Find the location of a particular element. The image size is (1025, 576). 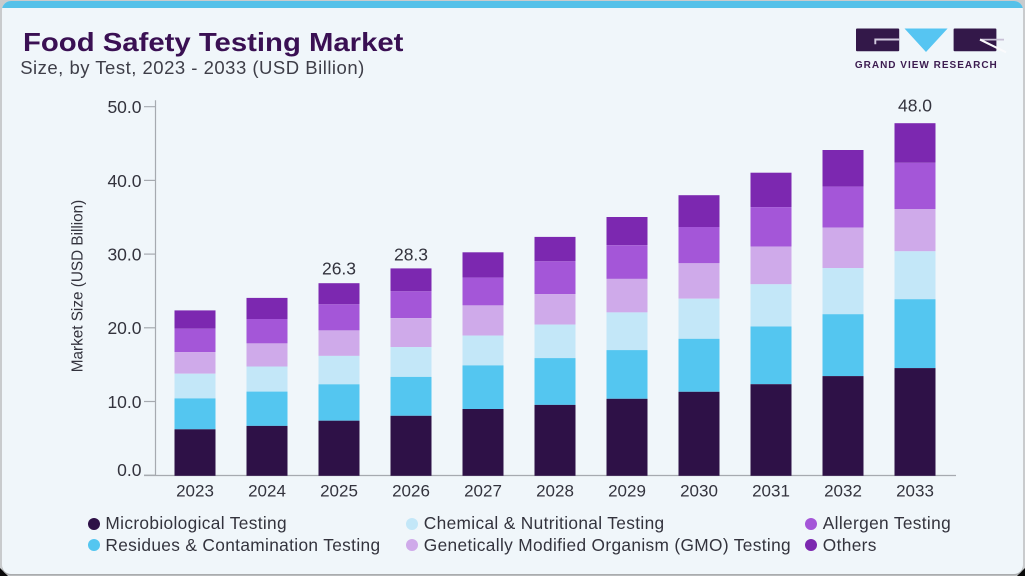

svg-text: 2033 is located at coordinates (915, 491).